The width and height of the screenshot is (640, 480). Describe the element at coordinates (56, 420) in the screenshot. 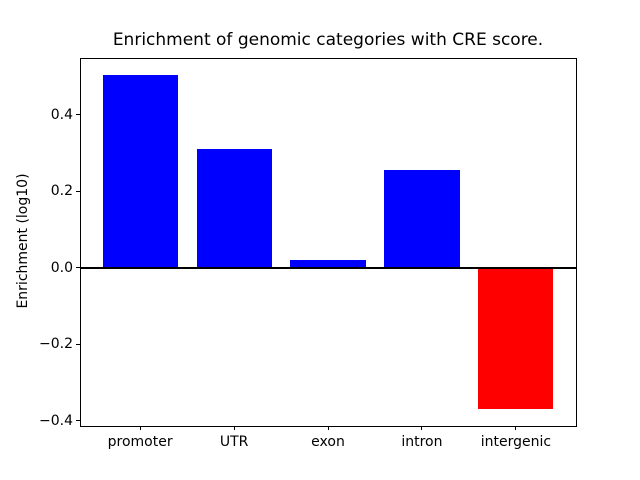

I see `y-tick-label: −0.4` at that location.